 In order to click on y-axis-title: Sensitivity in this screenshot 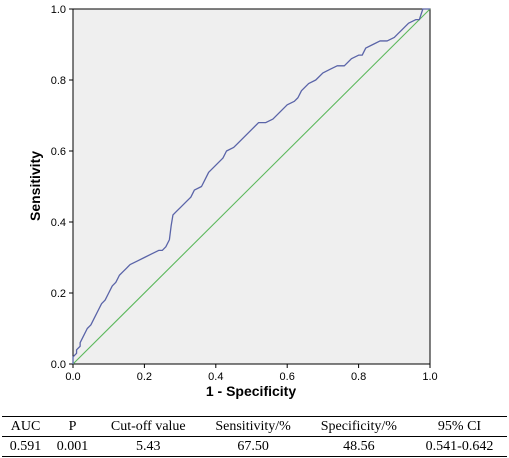, I will do `click(35, 186)`.